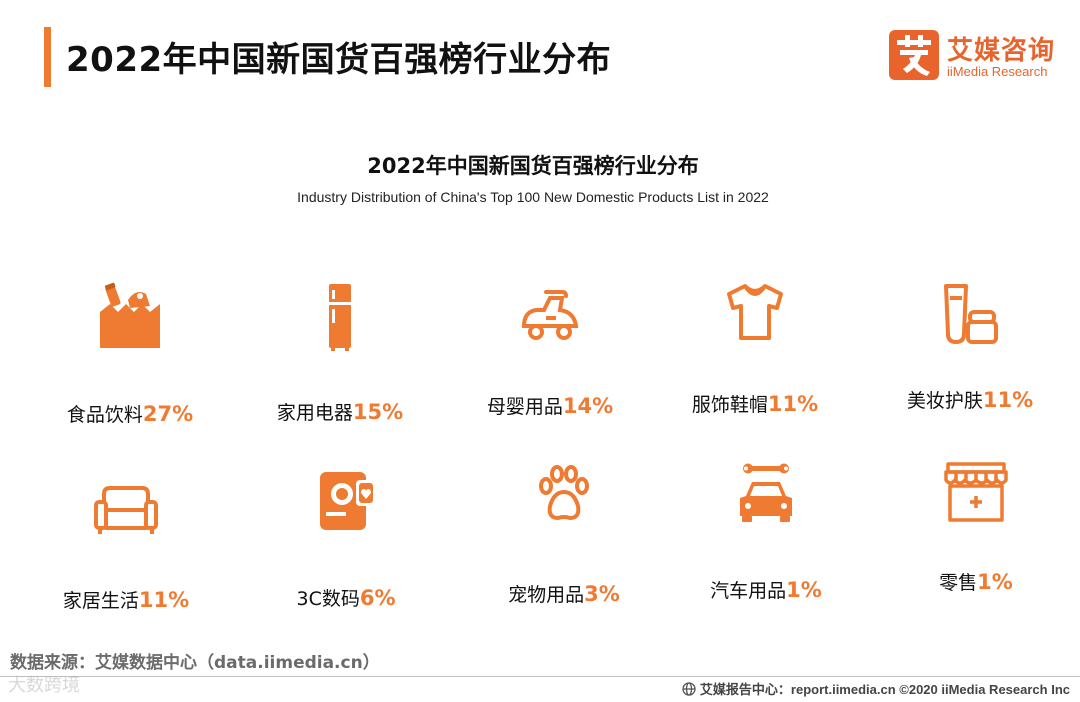  I want to click on industry-label: 零售1%, so click(976, 581).